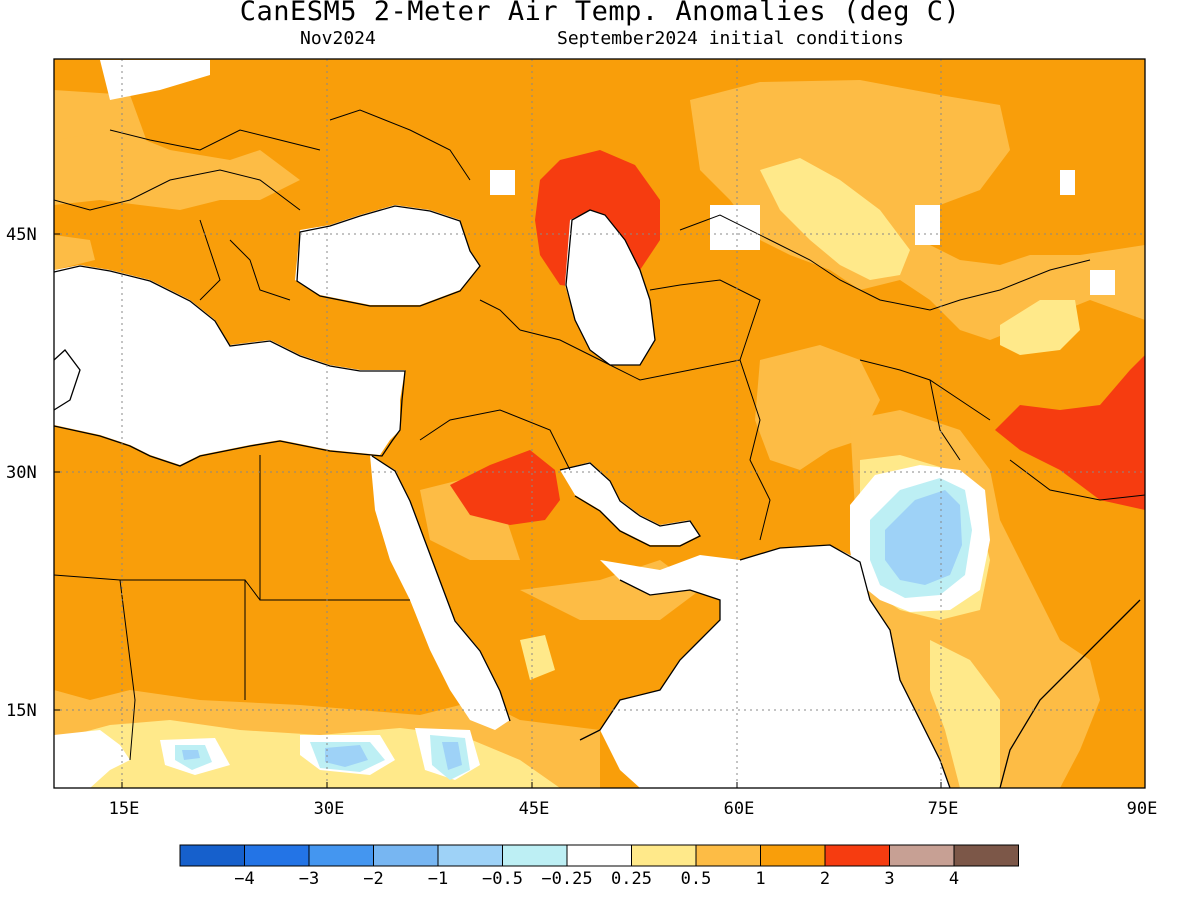  Describe the element at coordinates (21, 711) in the screenshot. I see `lat-label-15n: 15N` at that location.